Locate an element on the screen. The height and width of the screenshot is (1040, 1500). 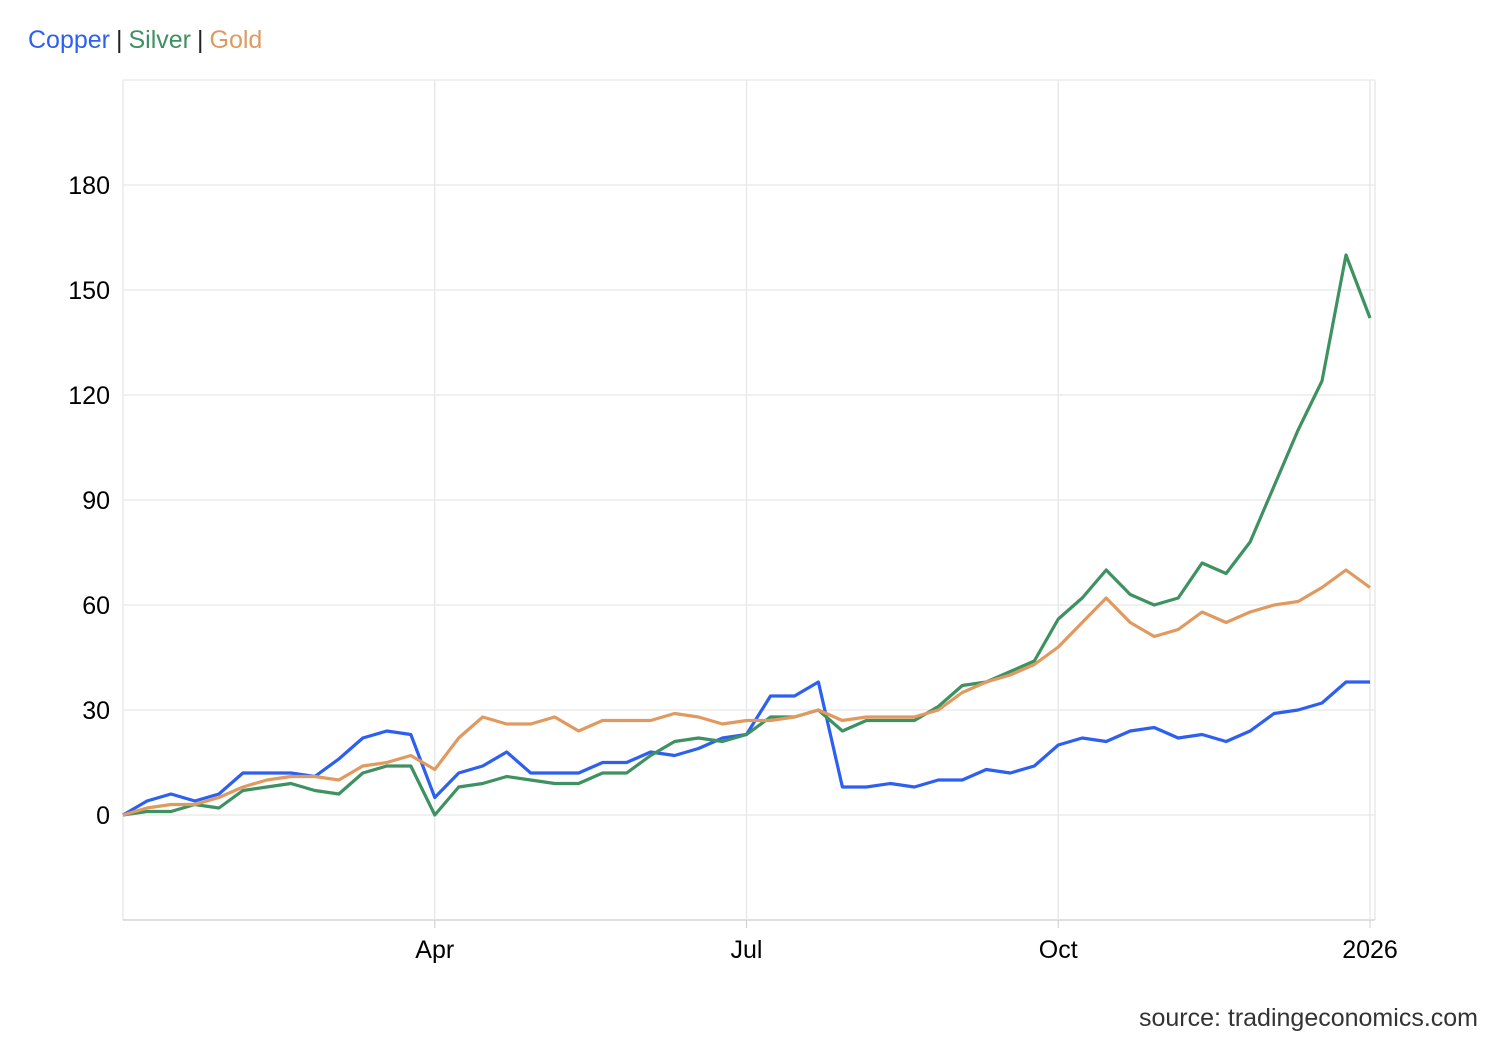
y-tick-label: 60 is located at coordinates (96, 606).